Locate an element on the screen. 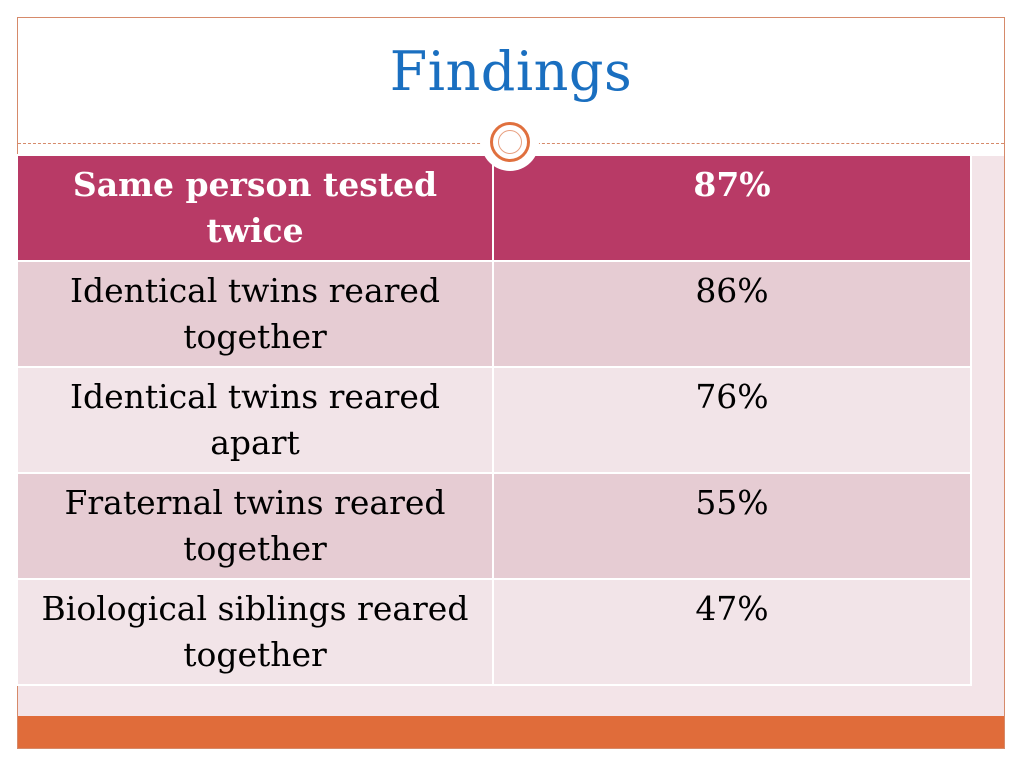 This screenshot has width=1024, height=768. table-row: Fraternal twins reared together 55% is located at coordinates (494, 526).